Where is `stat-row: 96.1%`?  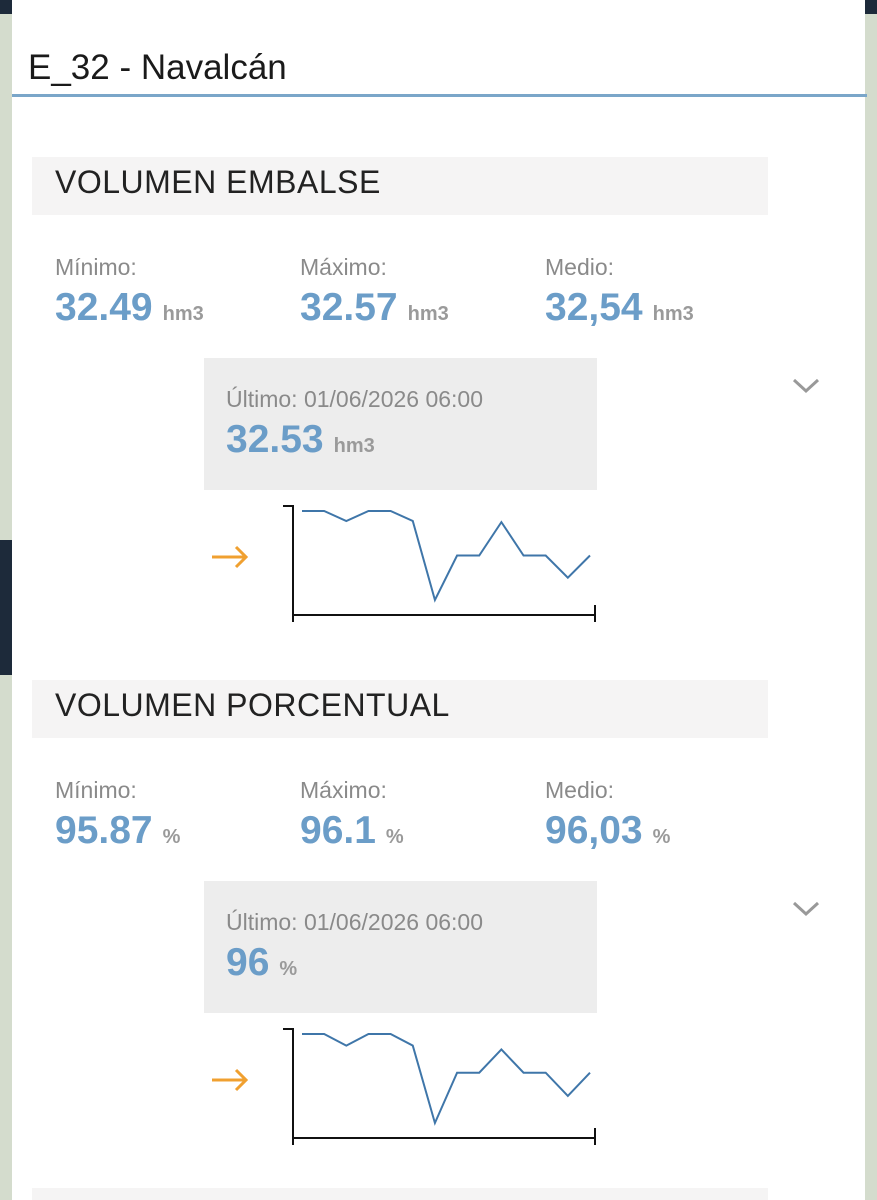
stat-row: 96.1% is located at coordinates (352, 831).